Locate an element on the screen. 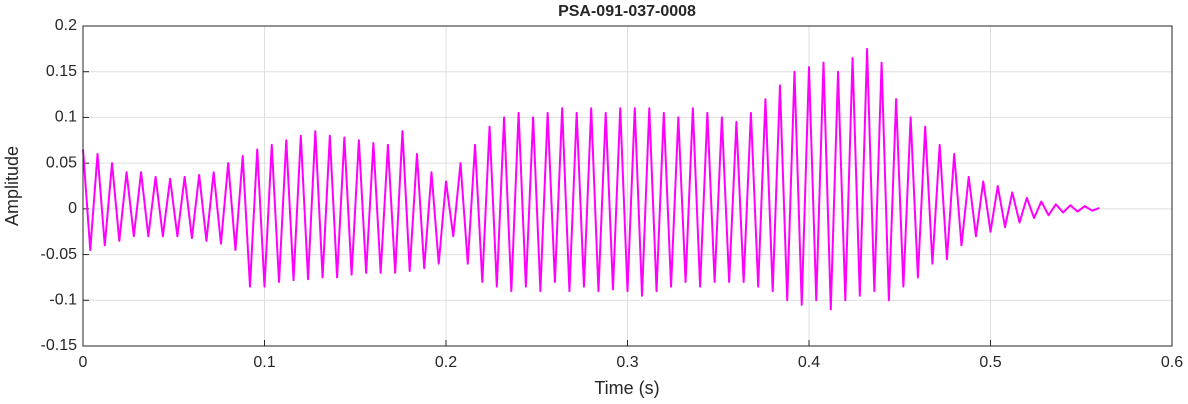 This screenshot has width=1188, height=404. x-tick-label: 0.2 is located at coordinates (446, 362).